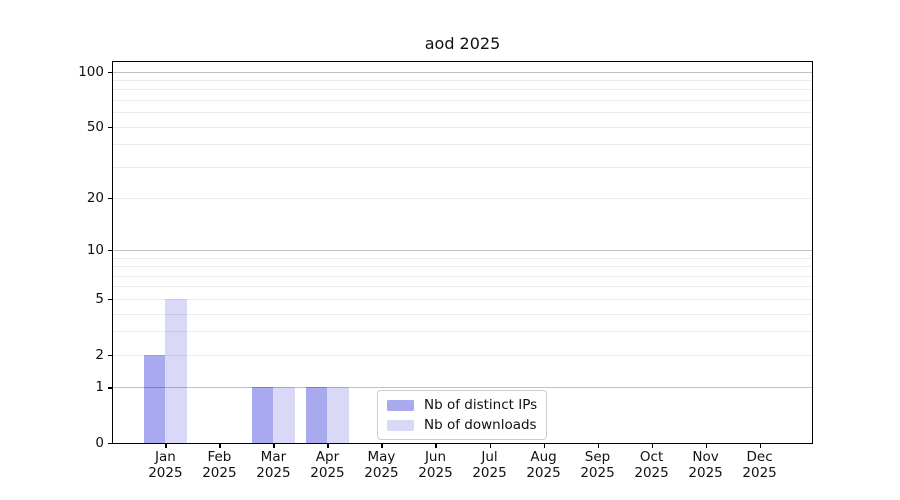 Image resolution: width=900 pixels, height=500 pixels. What do you see at coordinates (462, 43) in the screenshot?
I see `chart-title: aod 2025` at bounding box center [462, 43].